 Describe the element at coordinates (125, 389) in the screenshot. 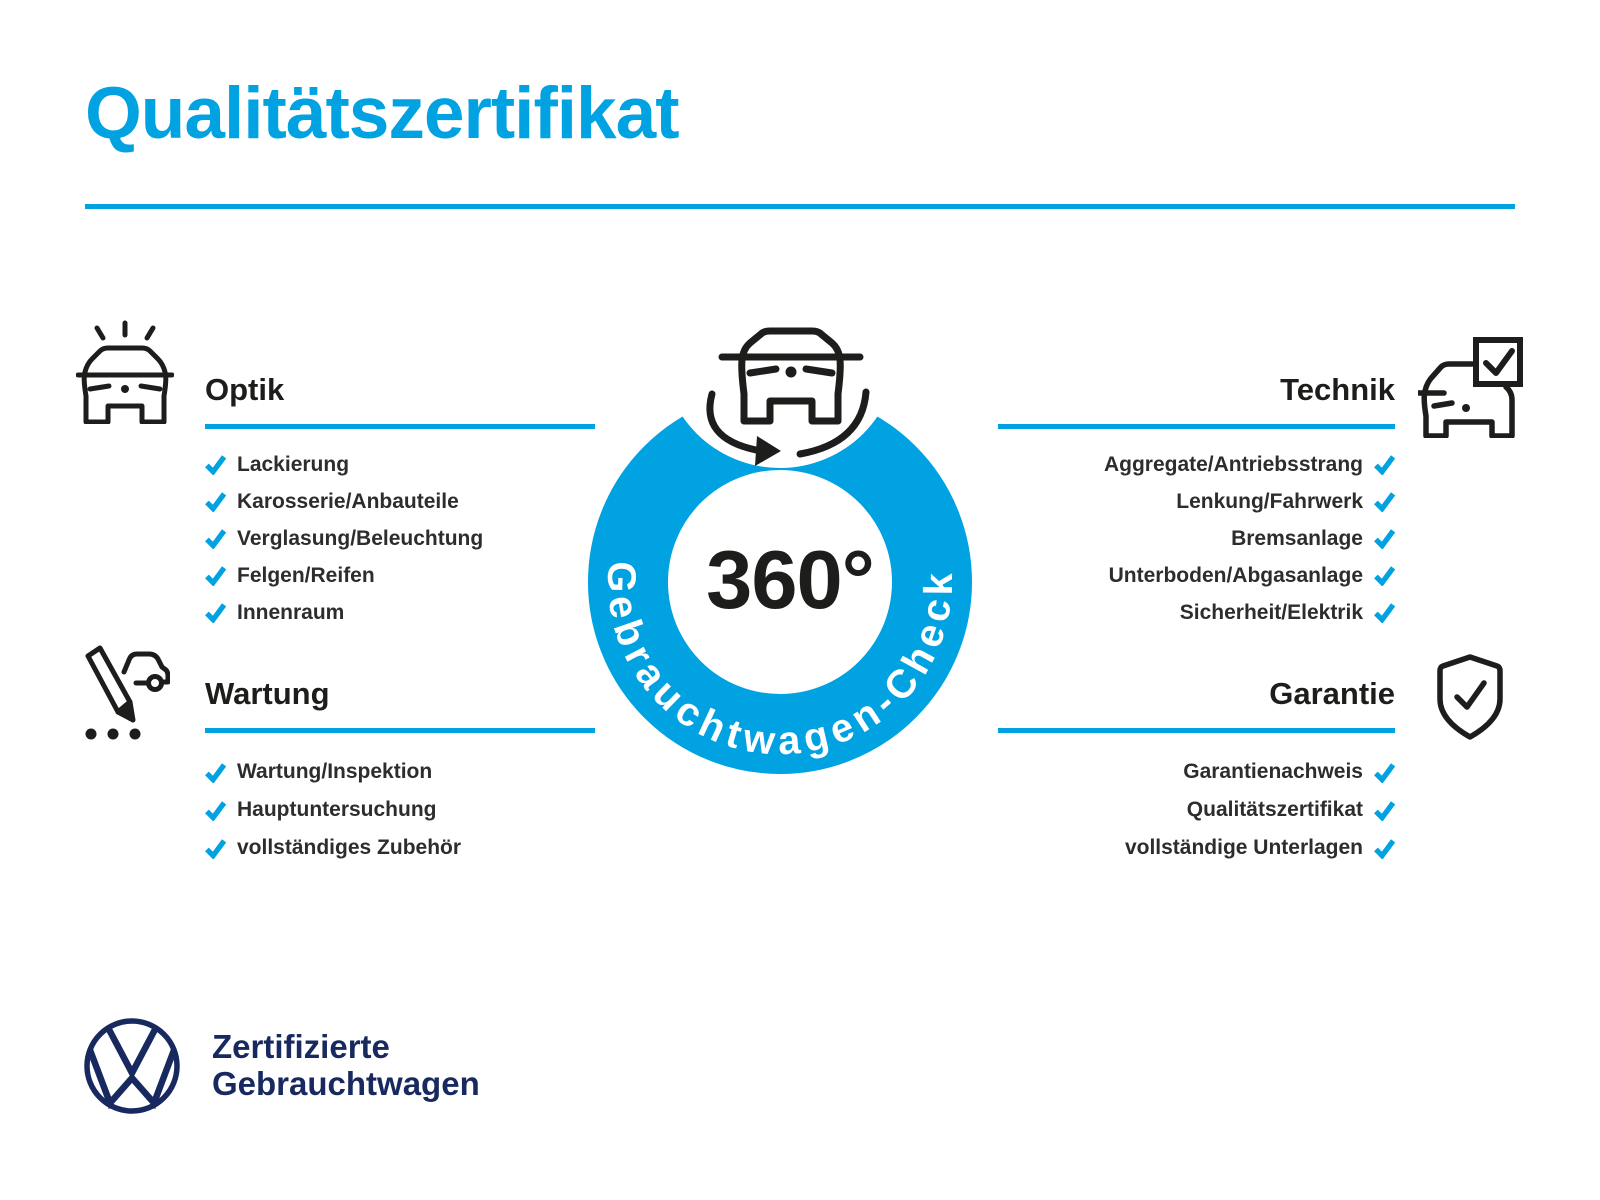

I see `car-emblem-dot` at that location.